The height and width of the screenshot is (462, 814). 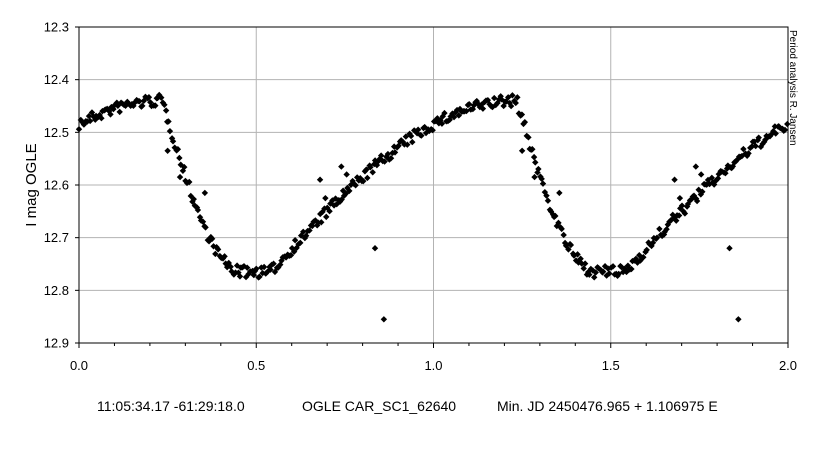 What do you see at coordinates (56, 185) in the screenshot?
I see `y-tick-label: 12.6` at bounding box center [56, 185].